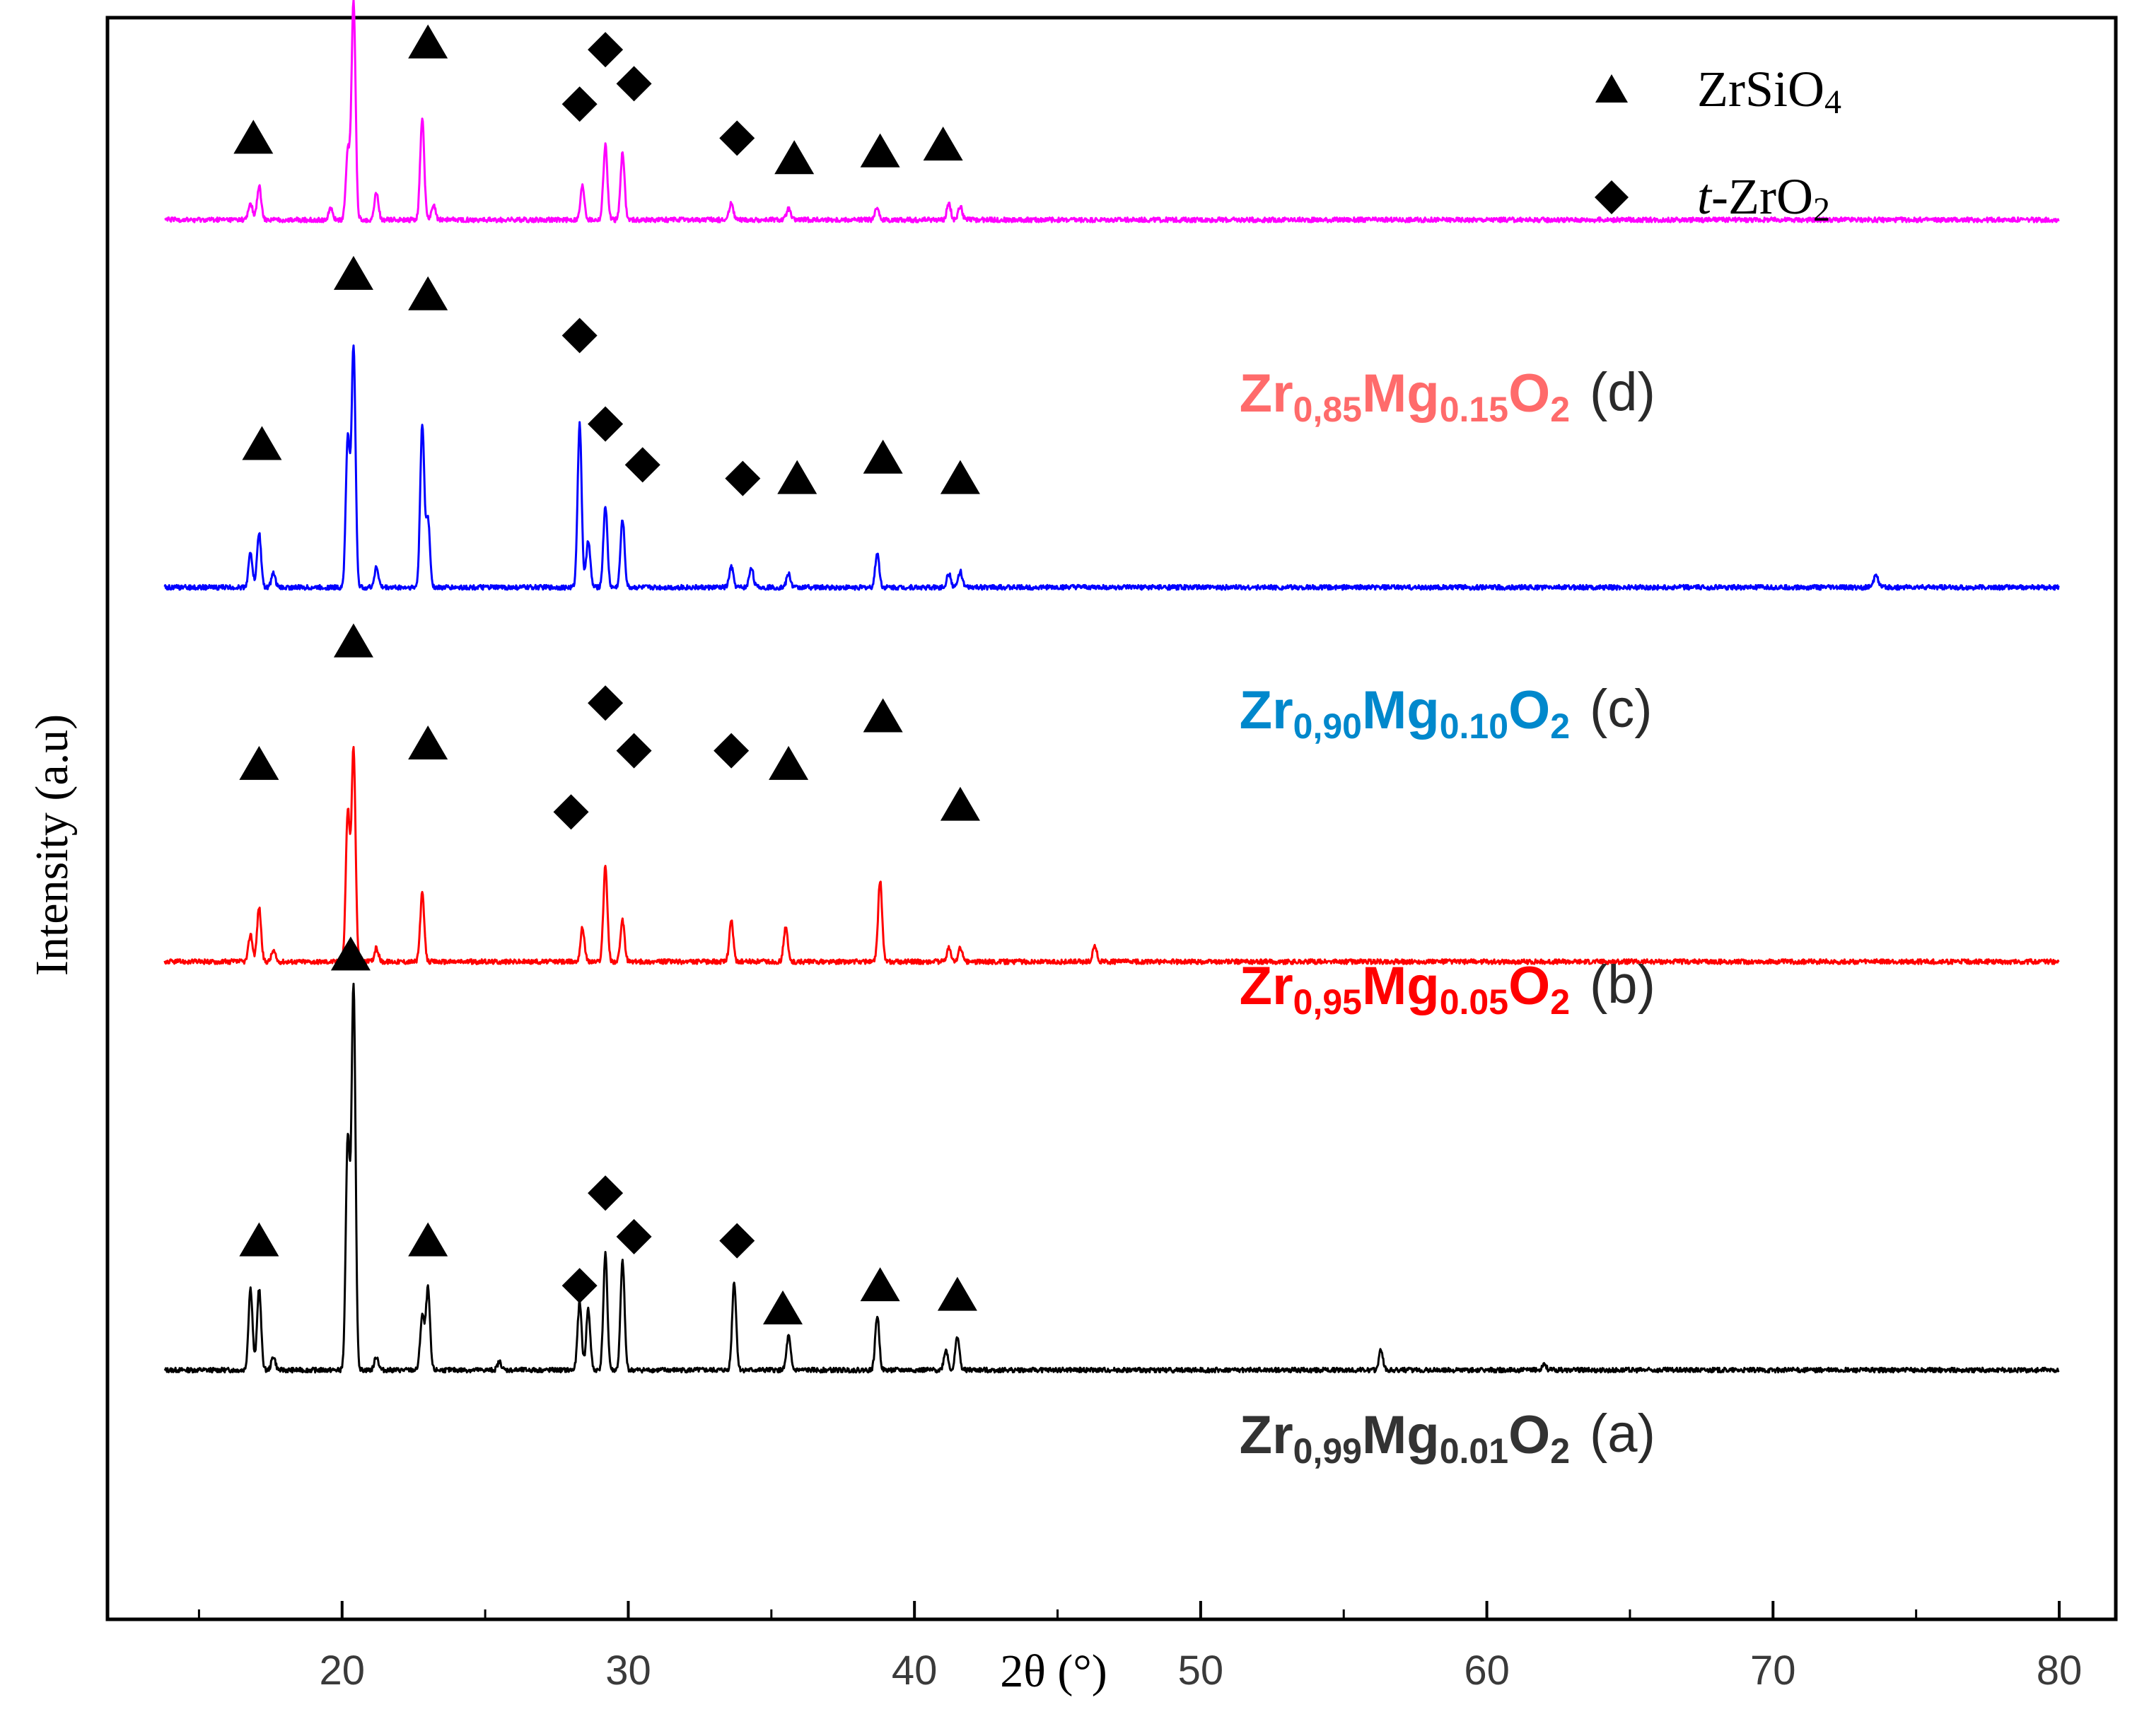 The height and width of the screenshot is (1736, 2137). I want to click on sample-tag-d: (d), so click(1622, 392).